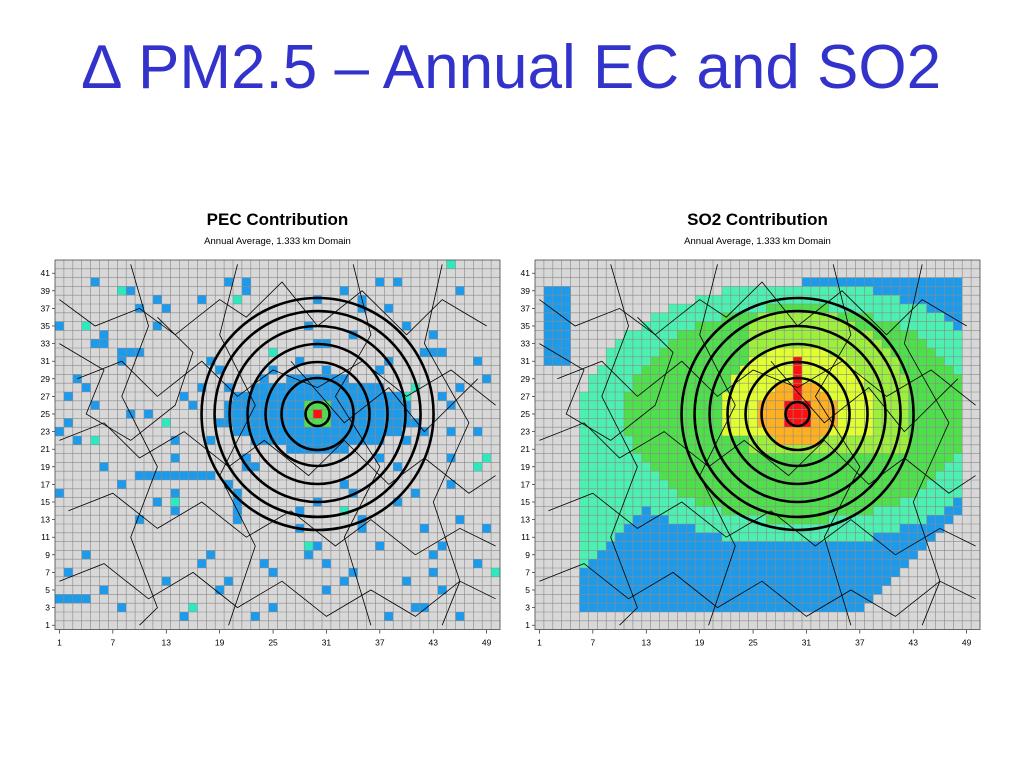 The width and height of the screenshot is (1024, 768). Describe the element at coordinates (46, 432) in the screenshot. I see `pec-y-tick-label: 23` at that location.